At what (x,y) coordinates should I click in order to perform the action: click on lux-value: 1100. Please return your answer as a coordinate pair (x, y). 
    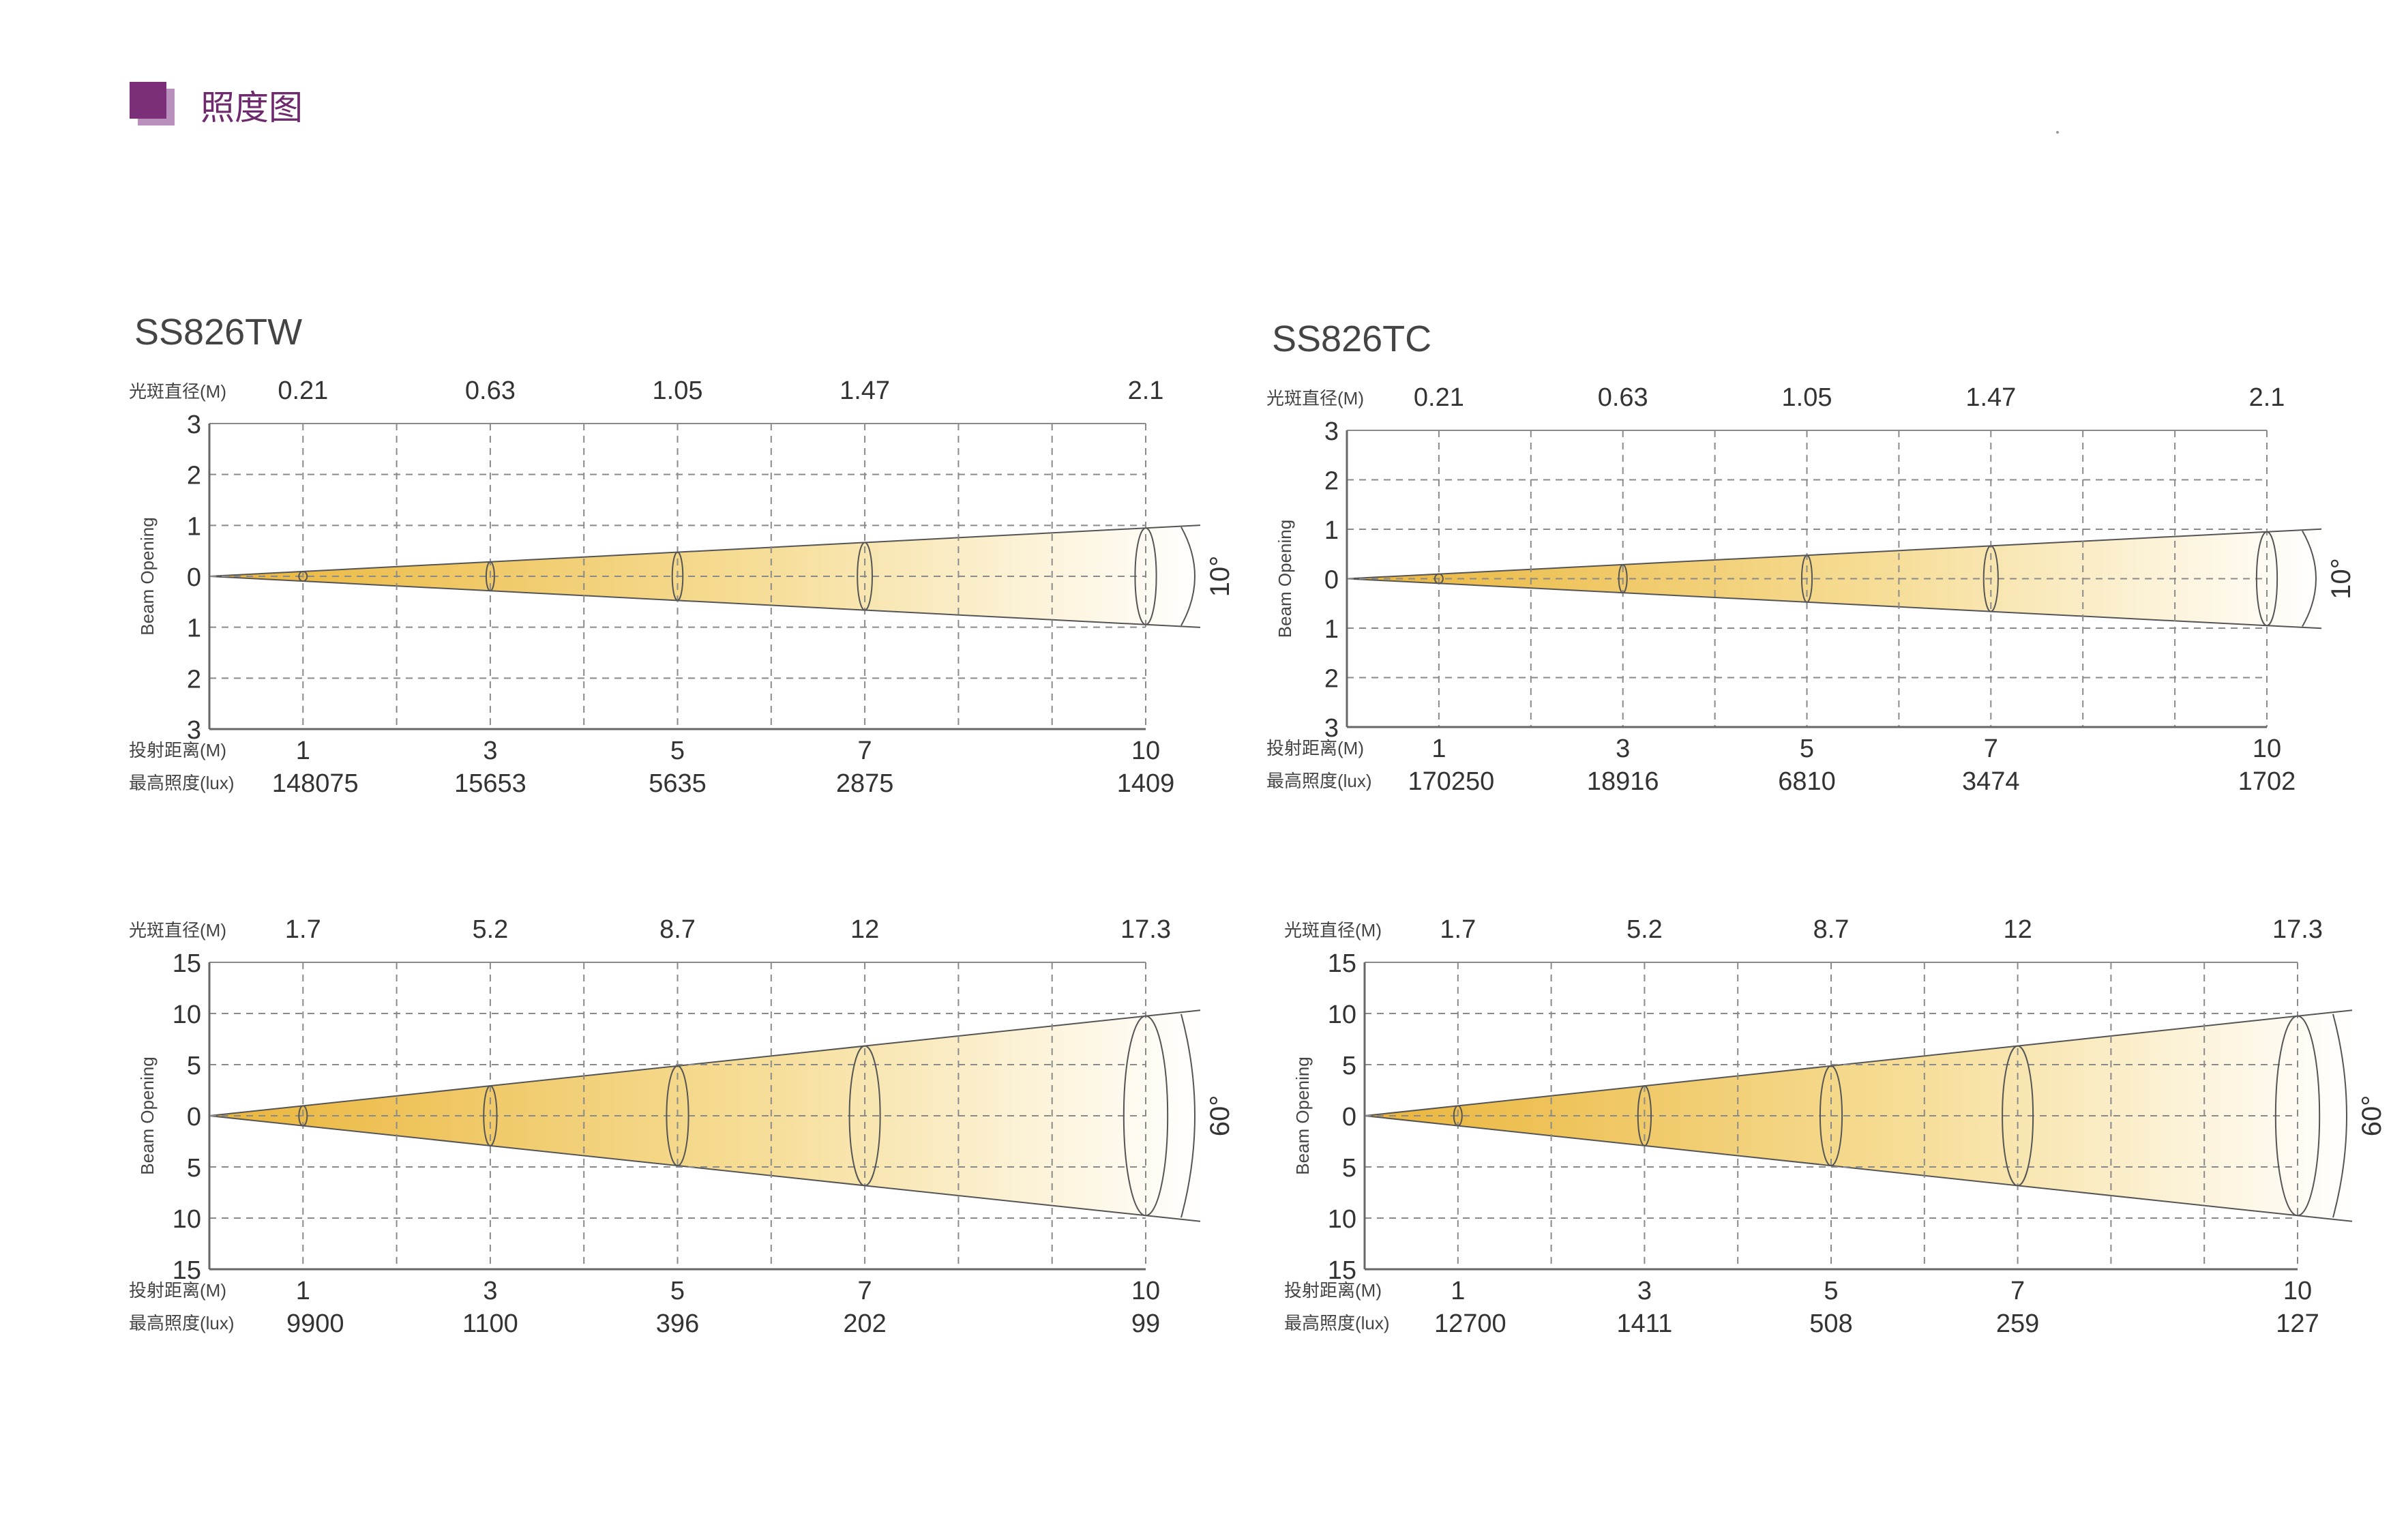
    Looking at the image, I should click on (490, 1324).